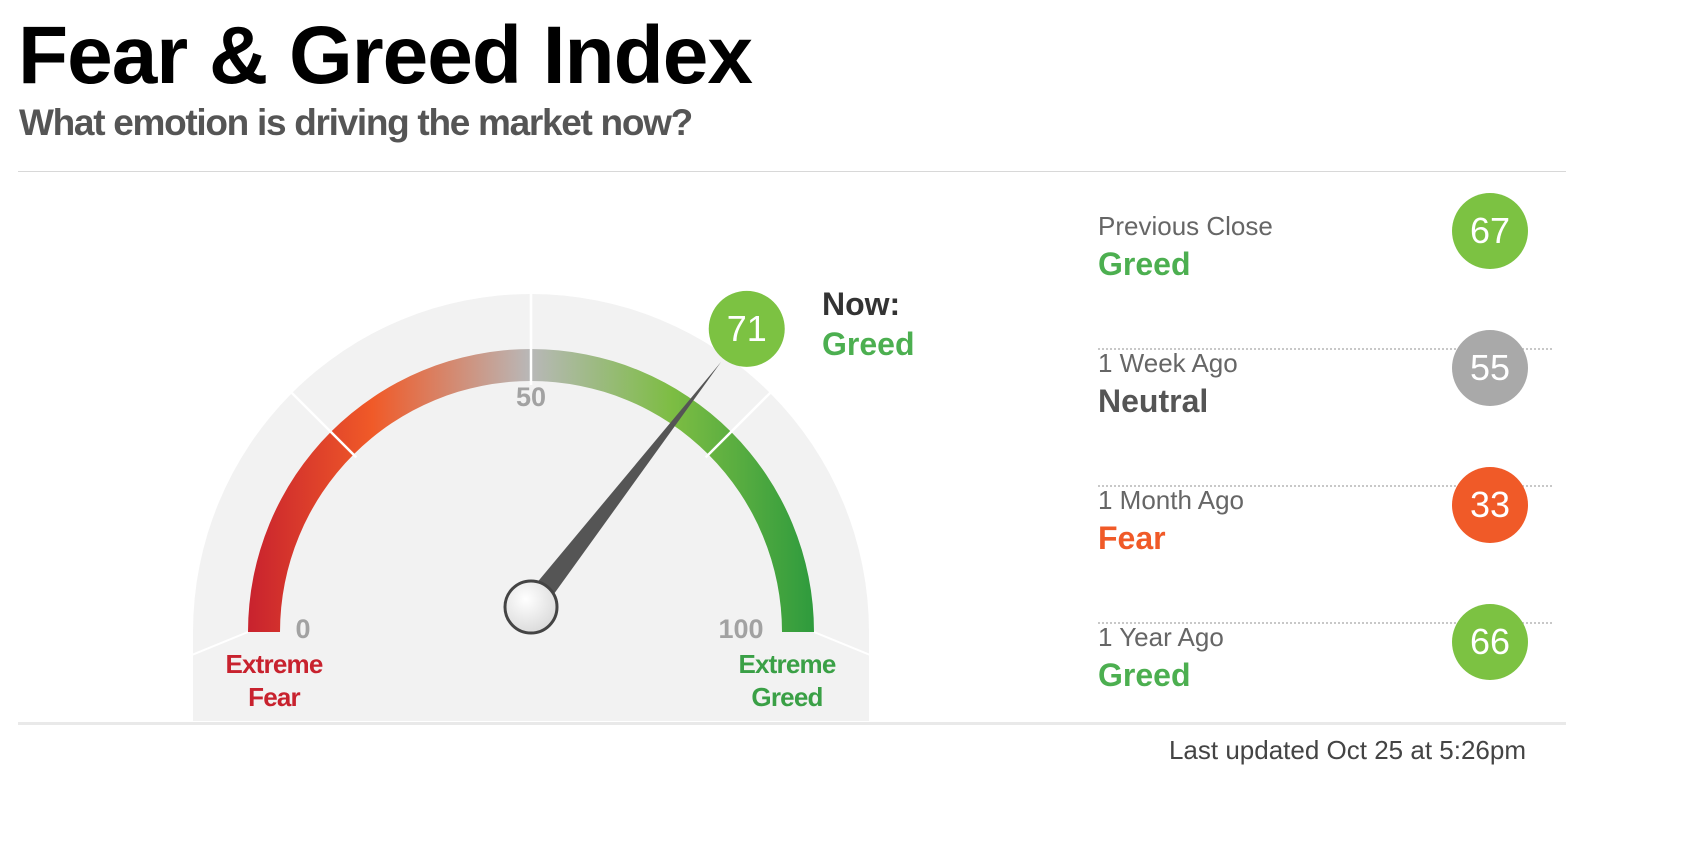 The height and width of the screenshot is (843, 1696). I want to click on now-rating: Greed, so click(868, 344).